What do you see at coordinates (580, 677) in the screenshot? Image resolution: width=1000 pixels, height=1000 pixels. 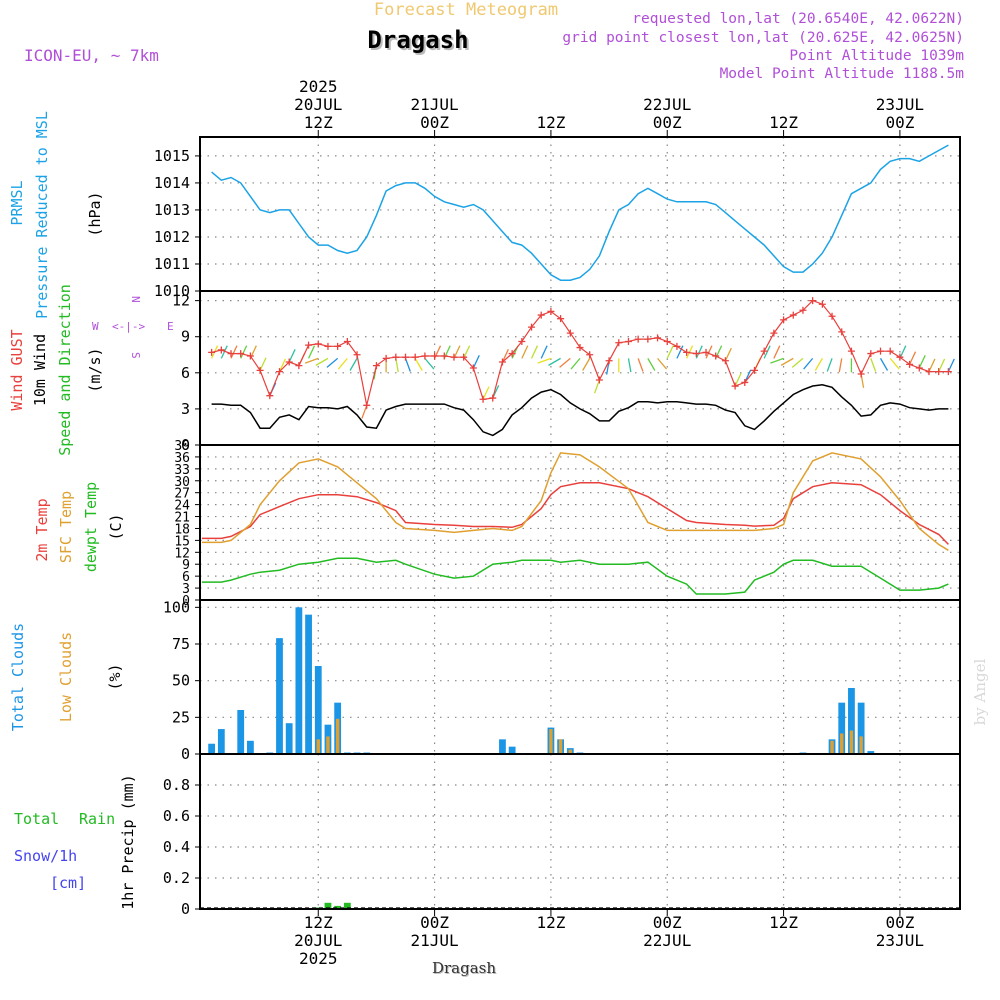 I see `clouds-frame` at bounding box center [580, 677].